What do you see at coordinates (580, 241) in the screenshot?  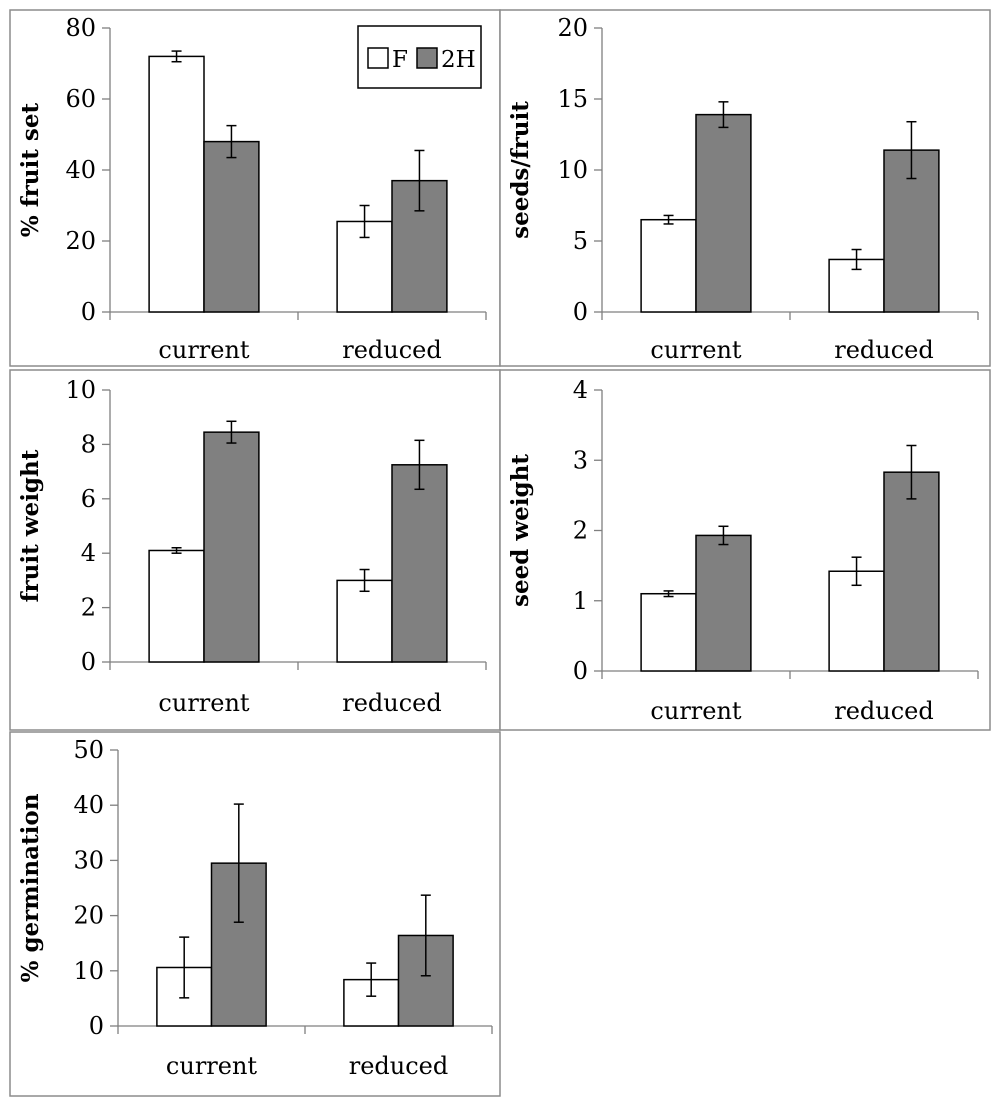 I see `y-tick-label: 5` at bounding box center [580, 241].